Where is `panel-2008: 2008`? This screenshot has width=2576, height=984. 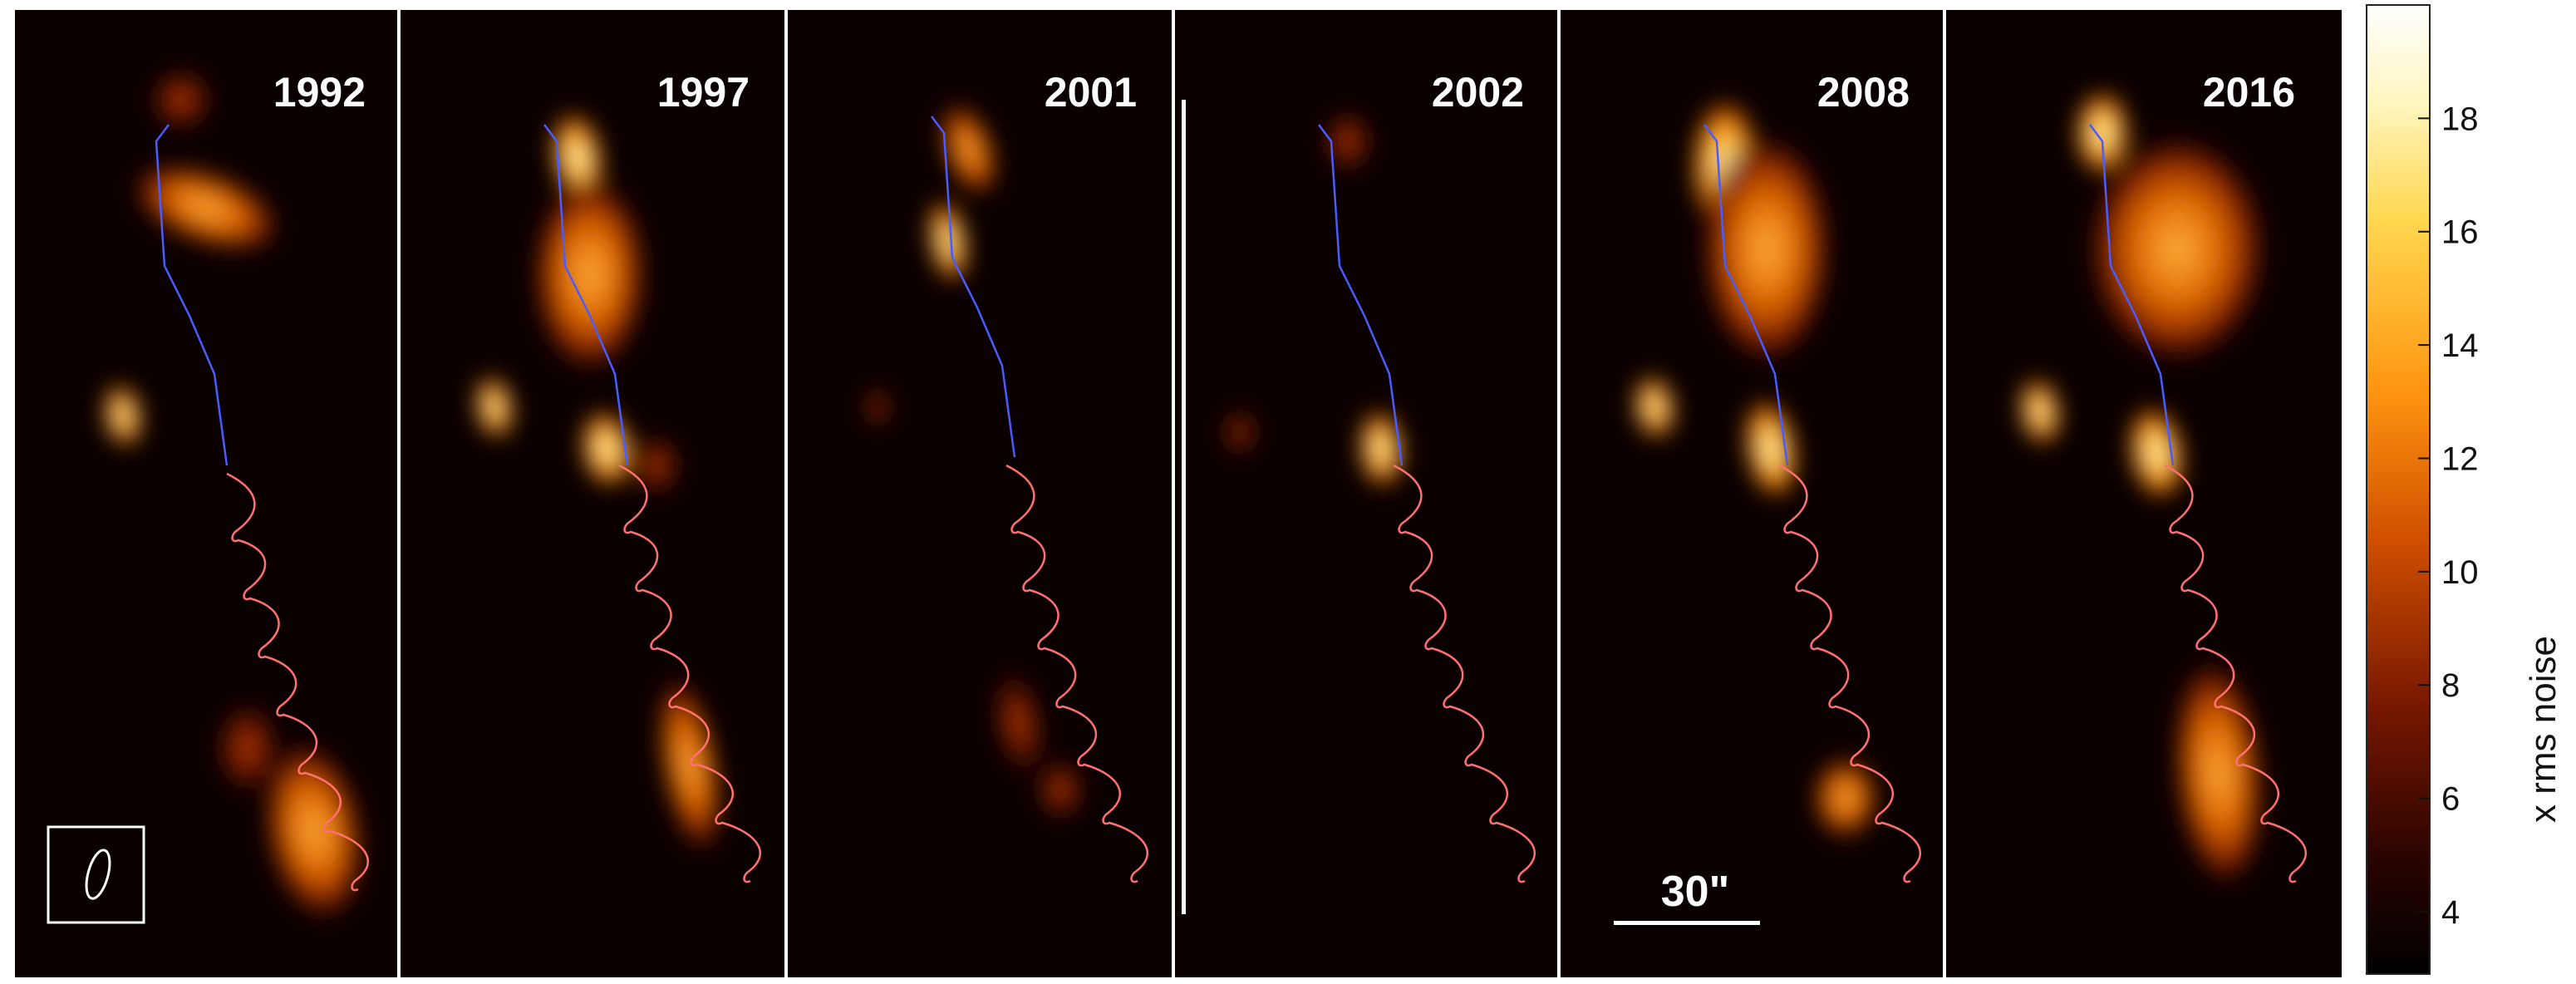
panel-2008: 2008 is located at coordinates (1778, 476).